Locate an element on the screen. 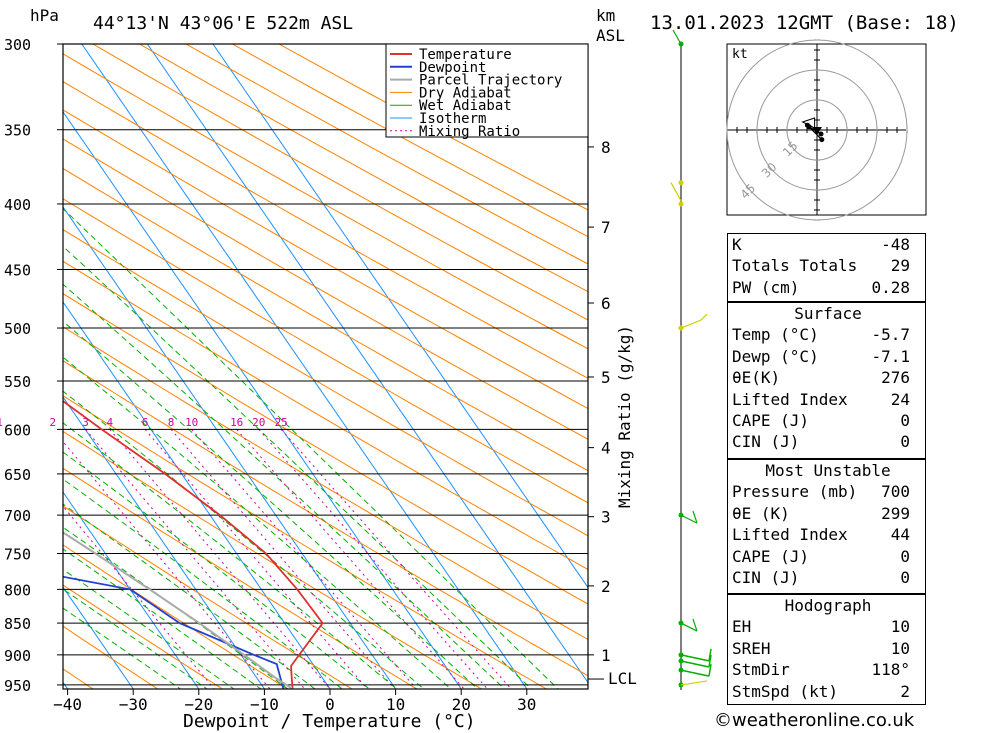 This screenshot has width=1000, height=733. wind-profile is located at coordinates (691, 359).